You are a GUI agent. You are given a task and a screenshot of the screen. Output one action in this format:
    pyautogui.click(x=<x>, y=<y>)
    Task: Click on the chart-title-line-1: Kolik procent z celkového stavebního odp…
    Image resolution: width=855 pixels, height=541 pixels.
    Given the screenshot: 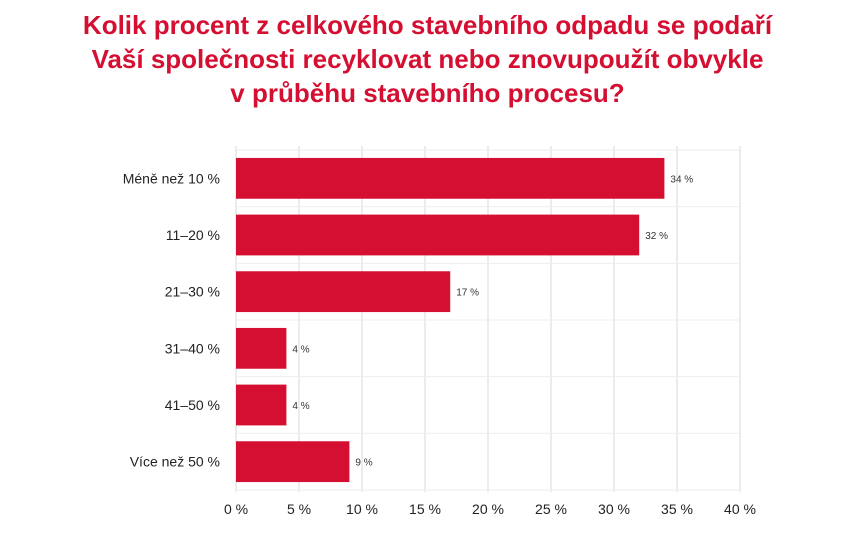 What is the action you would take?
    pyautogui.click(x=427, y=25)
    